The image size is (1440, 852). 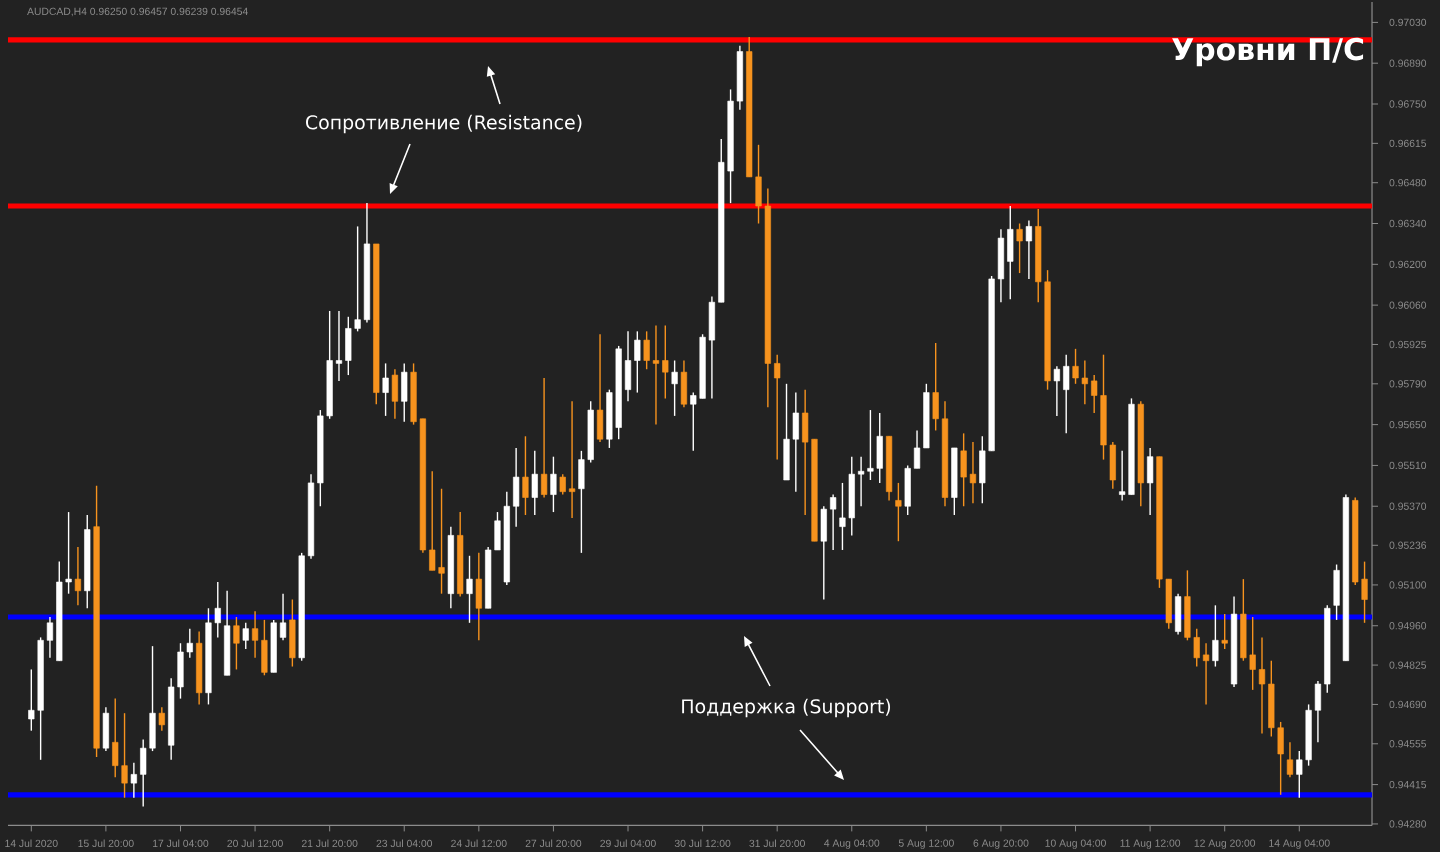 What do you see at coordinates (786, 708) in the screenshot?
I see `annotation: Поддержка (Support)` at bounding box center [786, 708].